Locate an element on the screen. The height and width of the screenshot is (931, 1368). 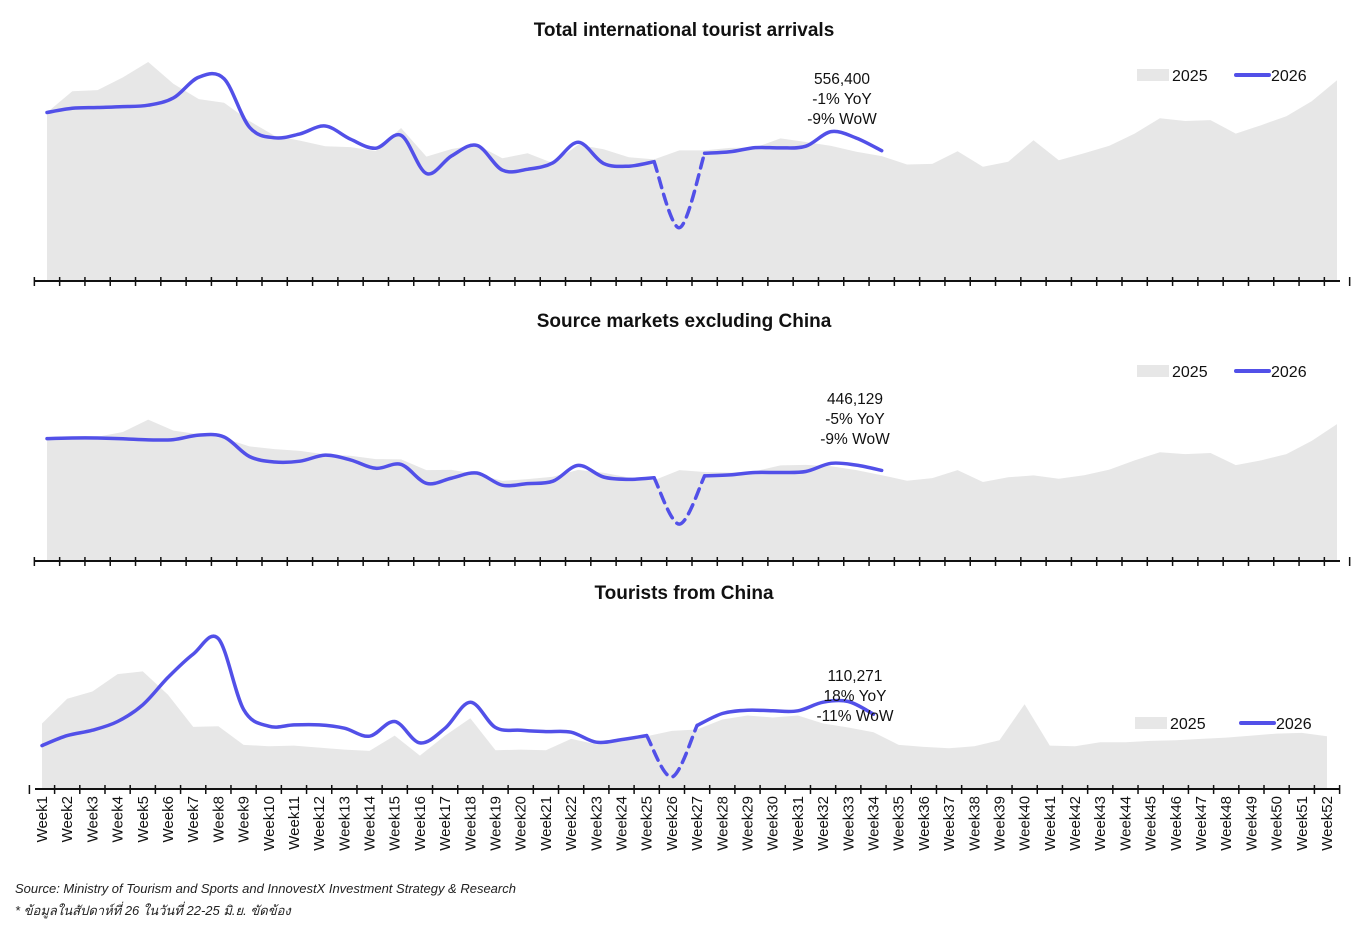
data-label-week32: -11% WoW is located at coordinates (855, 716).